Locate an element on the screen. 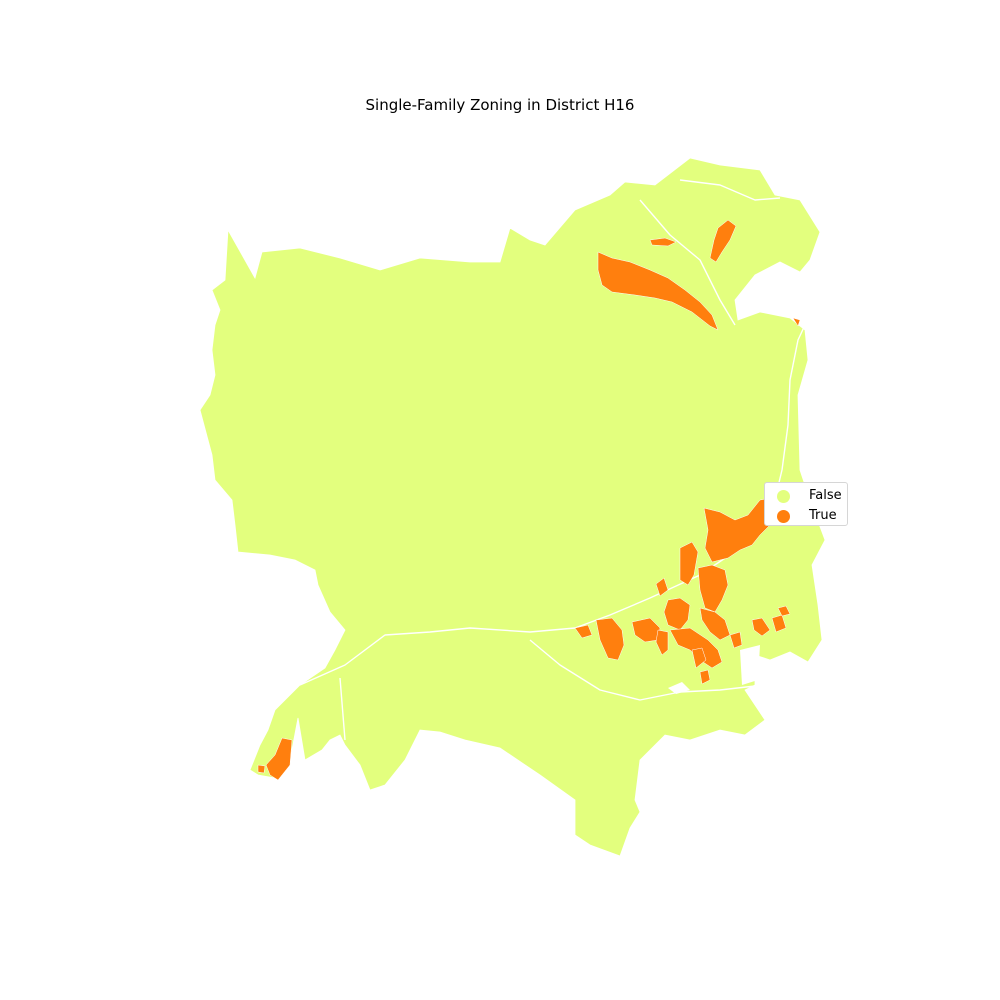 This screenshot has width=1000, height=1000. road-north2 is located at coordinates (730, 190).